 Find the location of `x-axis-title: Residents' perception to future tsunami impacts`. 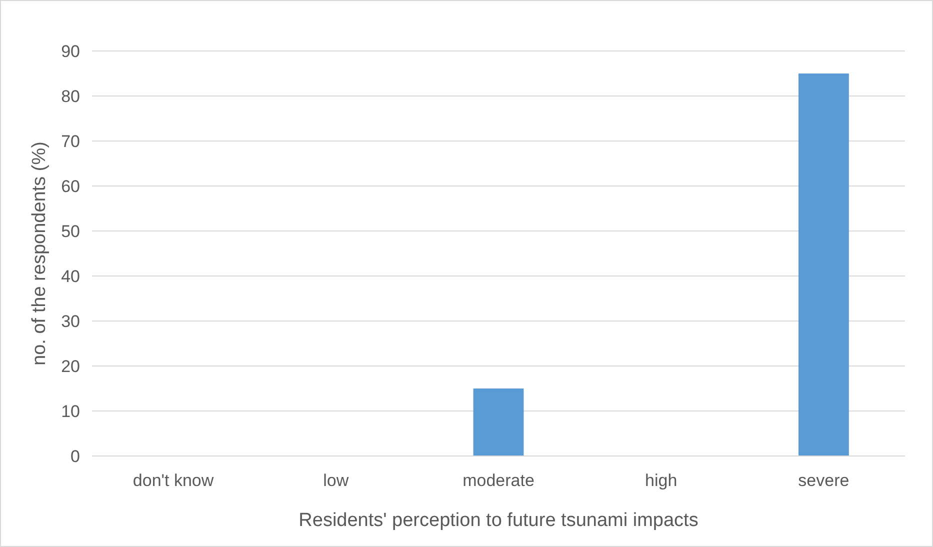

x-axis-title: Residents' perception to future tsunami impacts is located at coordinates (498, 520).